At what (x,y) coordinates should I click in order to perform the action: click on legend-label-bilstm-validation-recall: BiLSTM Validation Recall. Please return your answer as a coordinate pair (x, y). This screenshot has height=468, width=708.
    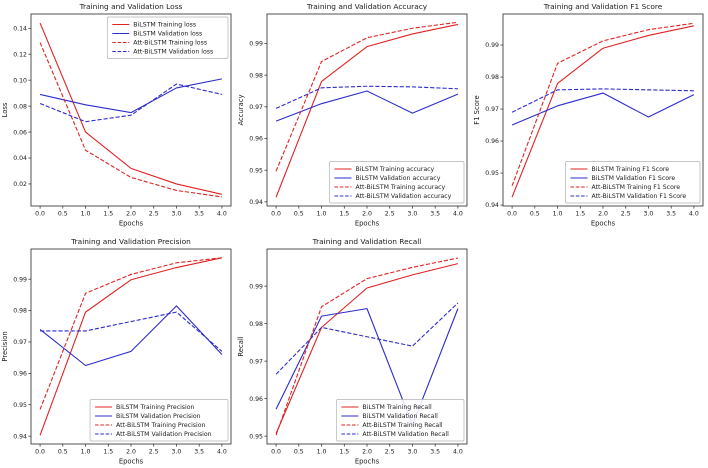
    Looking at the image, I should click on (400, 416).